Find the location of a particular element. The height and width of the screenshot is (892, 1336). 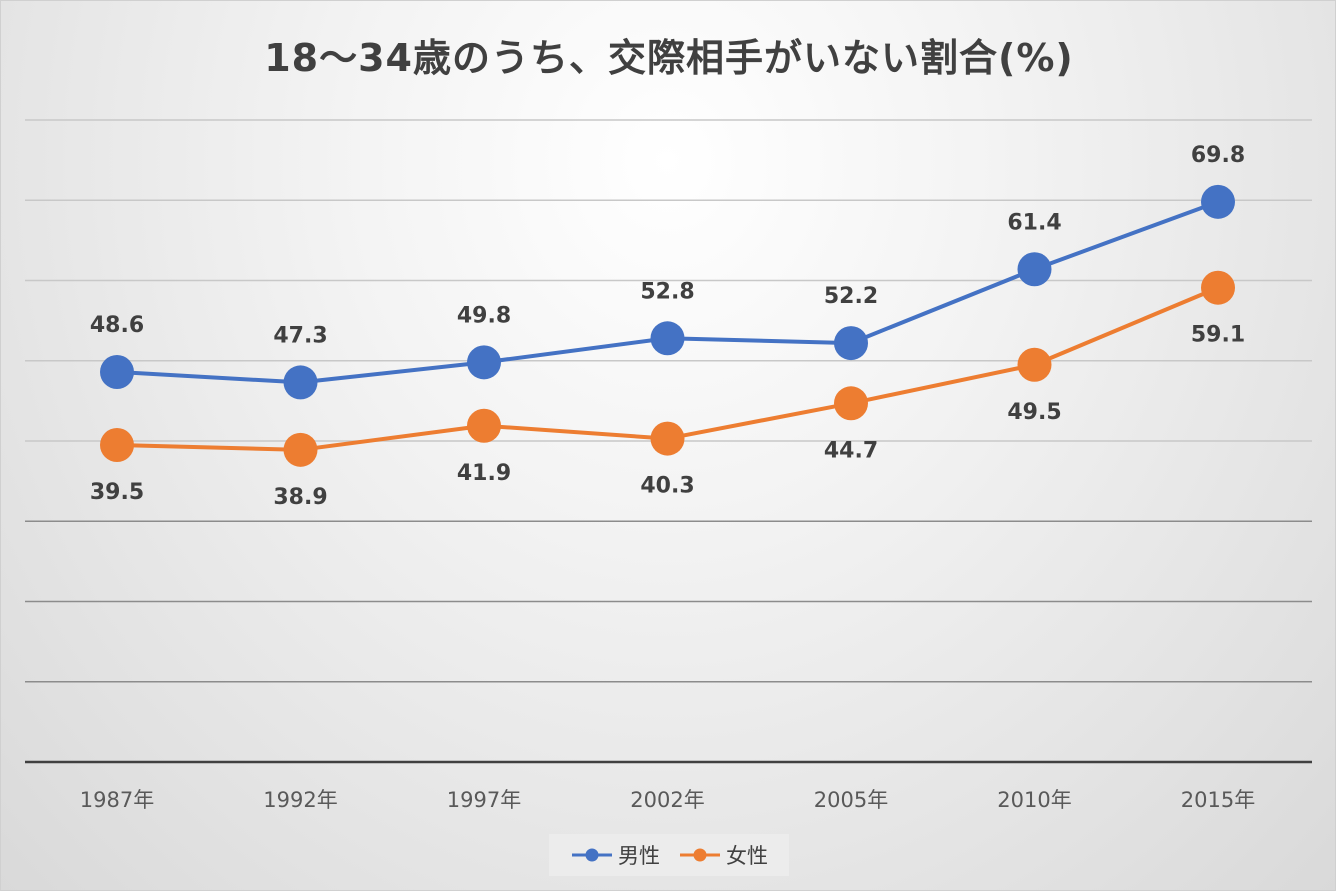

data-label: 49.5 is located at coordinates (1034, 412).